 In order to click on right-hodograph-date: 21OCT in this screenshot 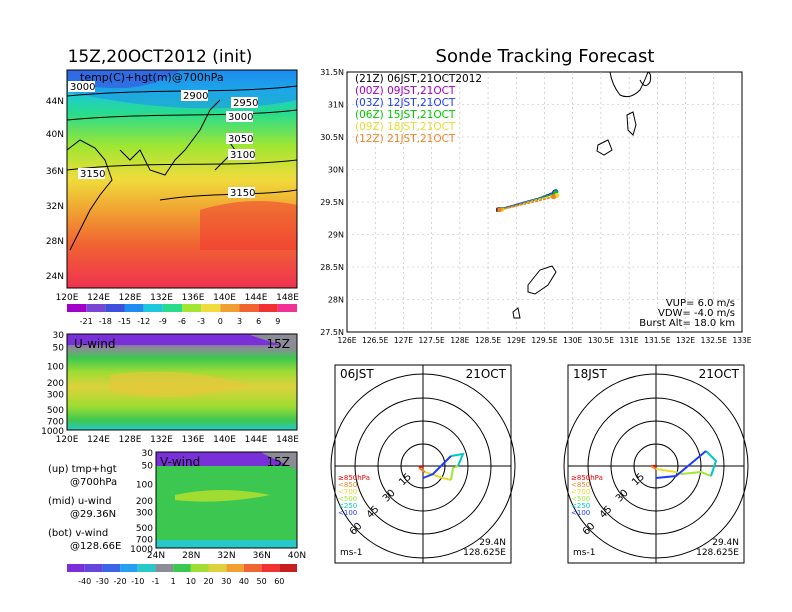, I will do `click(719, 374)`.